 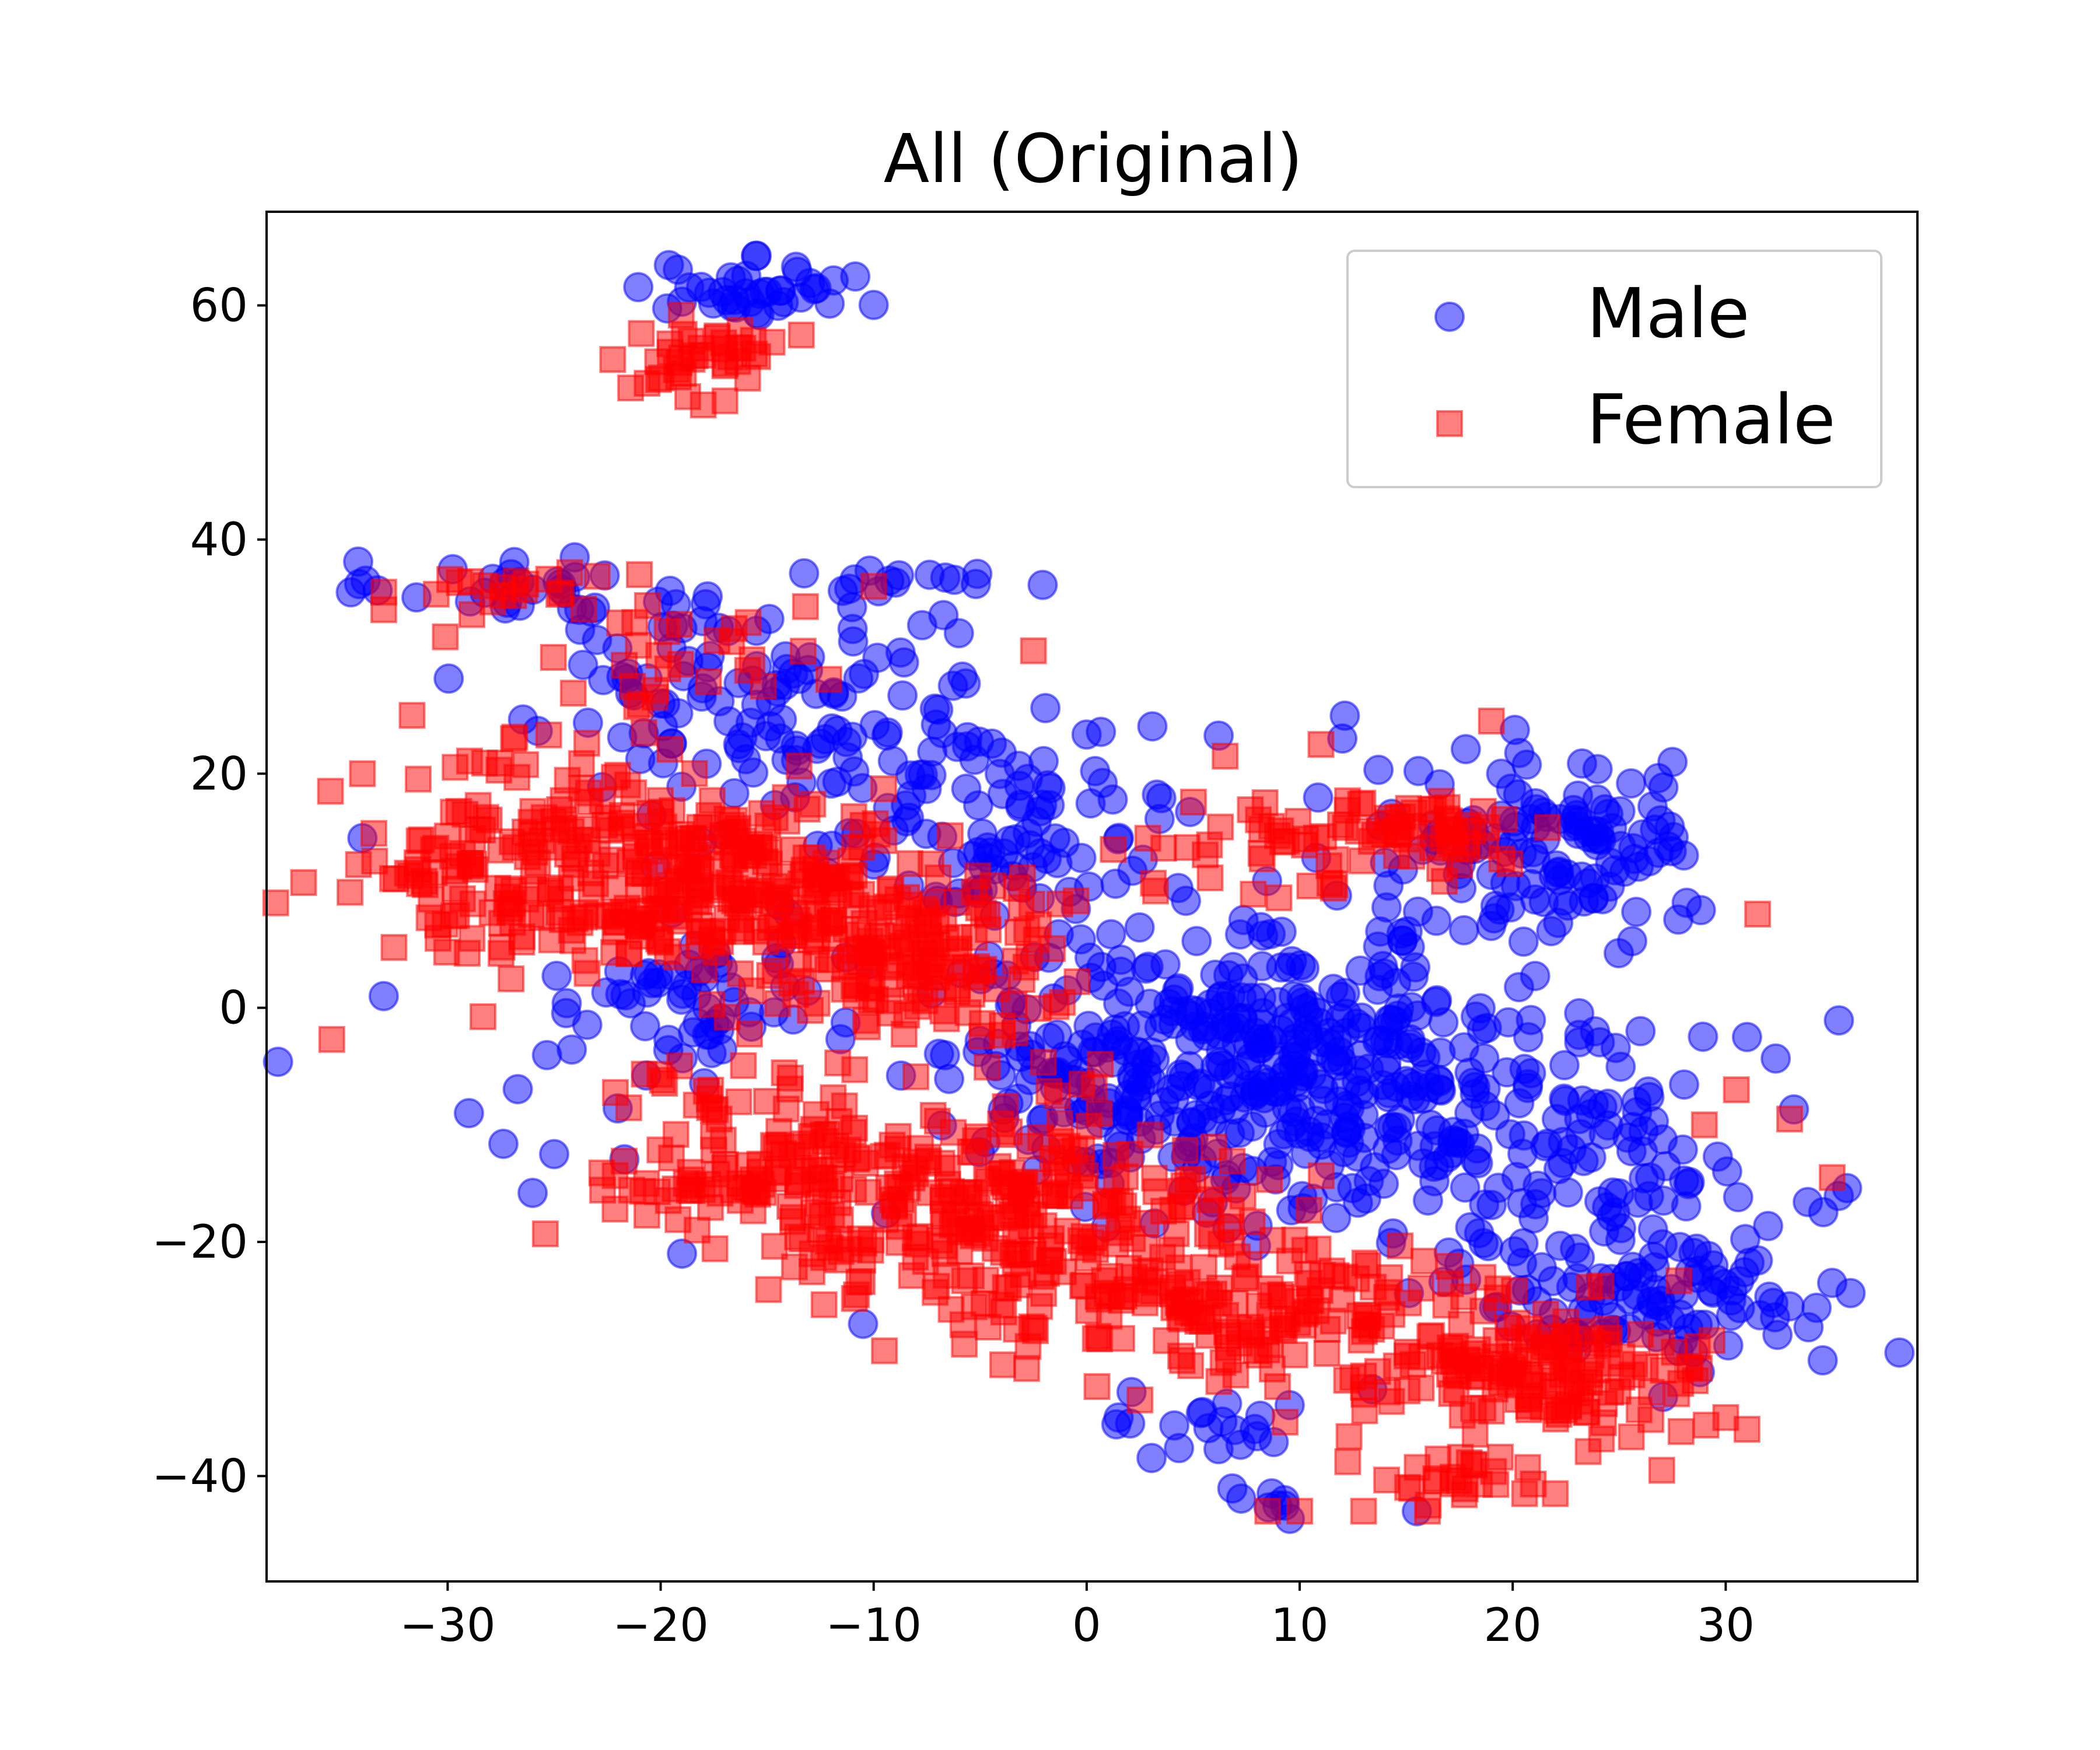 I want to click on x-axis: −30 −20 −10 0 10 20 30, so click(x=1077, y=1616).